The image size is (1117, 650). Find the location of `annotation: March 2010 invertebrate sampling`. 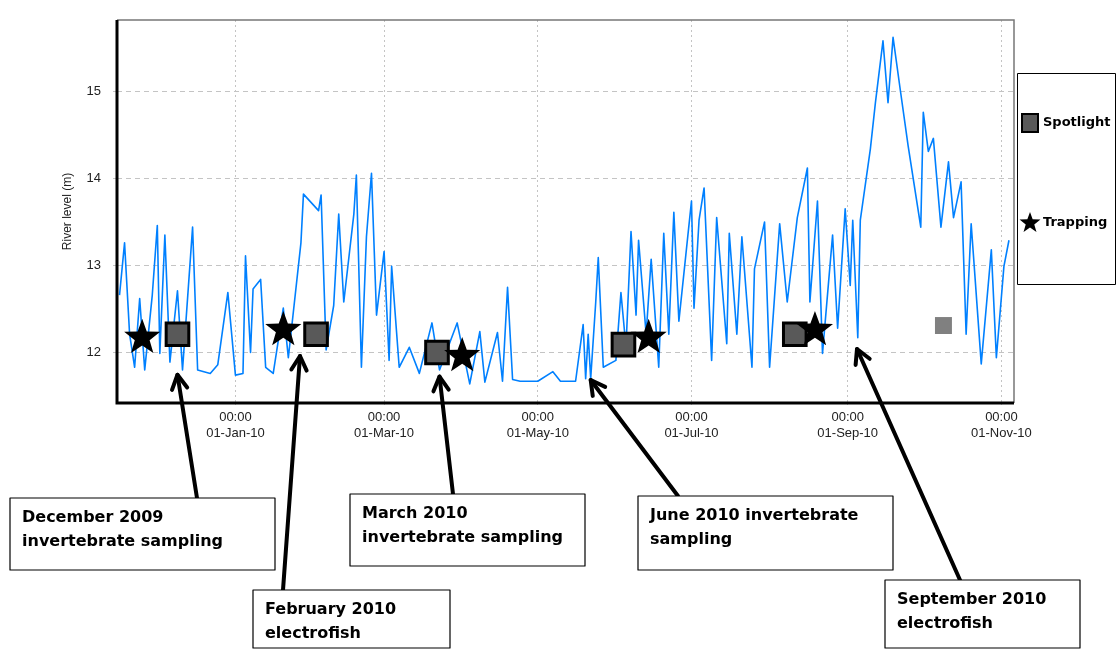

annotation: March 2010 invertebrate sampling is located at coordinates (463, 525).